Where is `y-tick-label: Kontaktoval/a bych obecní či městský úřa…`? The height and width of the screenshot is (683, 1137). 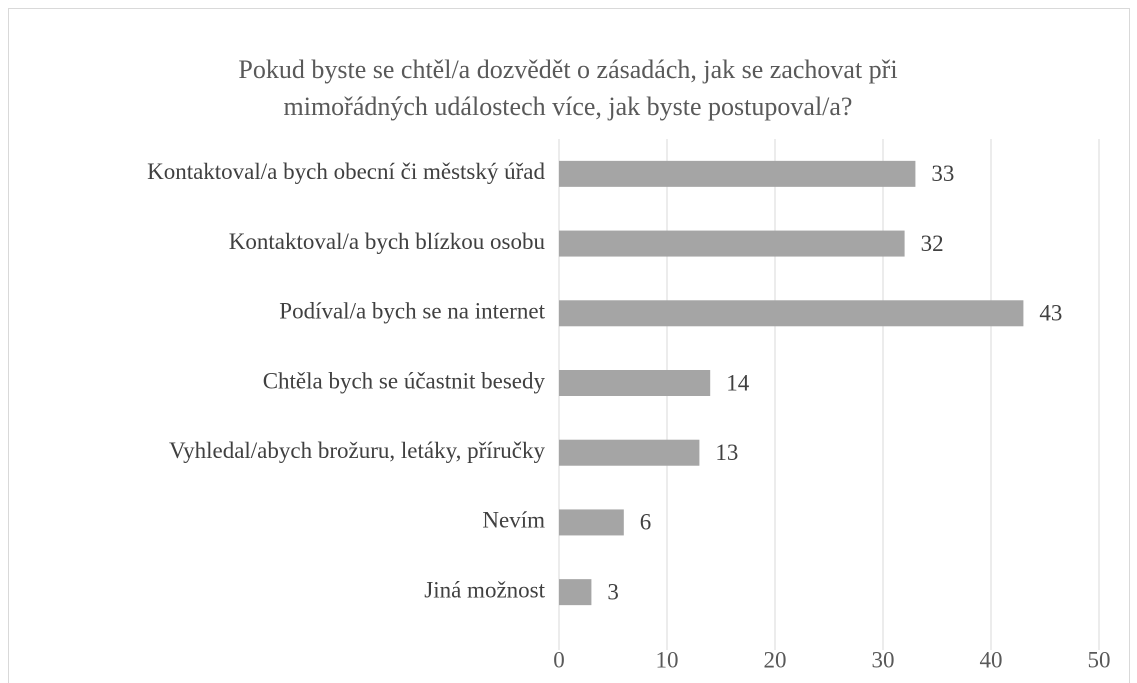
y-tick-label: Kontaktoval/a bych obecní či městský úřa… is located at coordinates (346, 171).